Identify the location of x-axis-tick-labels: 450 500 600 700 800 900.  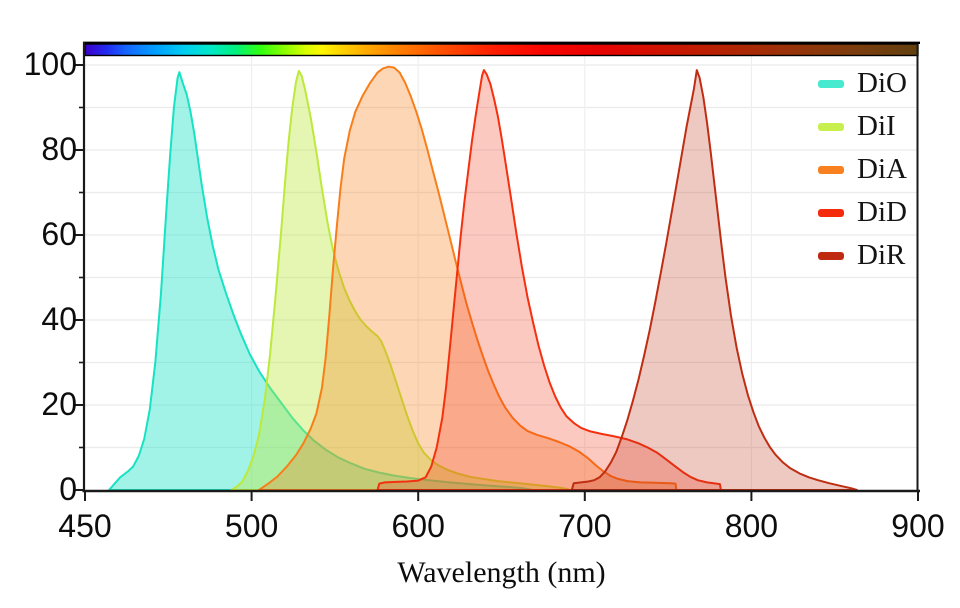
(480, 530).